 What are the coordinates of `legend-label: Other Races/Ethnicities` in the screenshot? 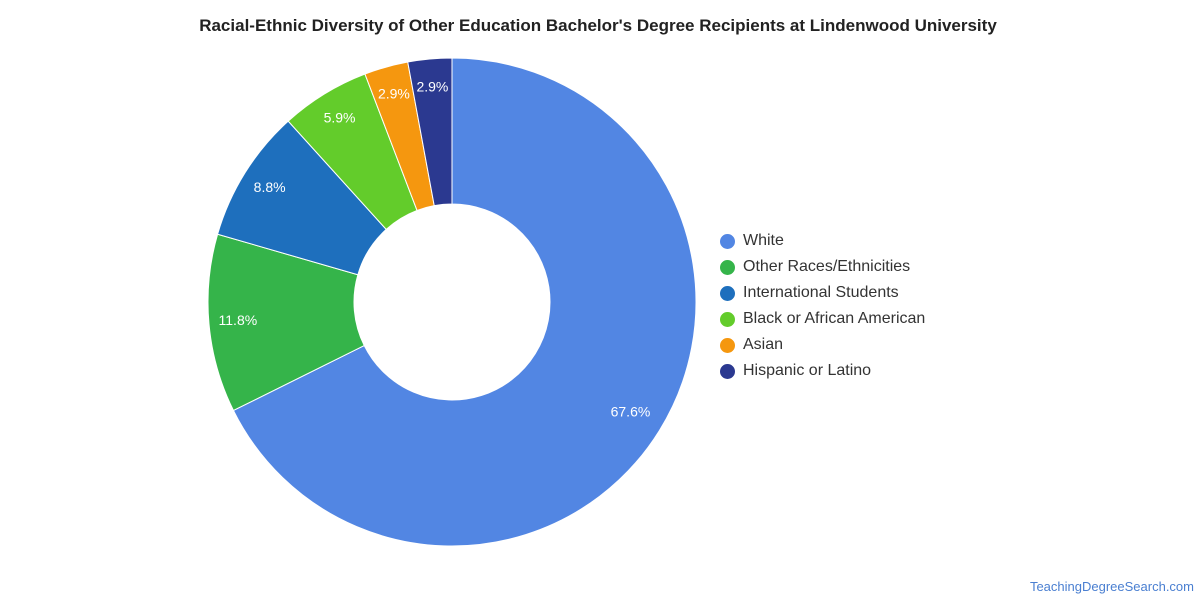 It's located at (827, 266).